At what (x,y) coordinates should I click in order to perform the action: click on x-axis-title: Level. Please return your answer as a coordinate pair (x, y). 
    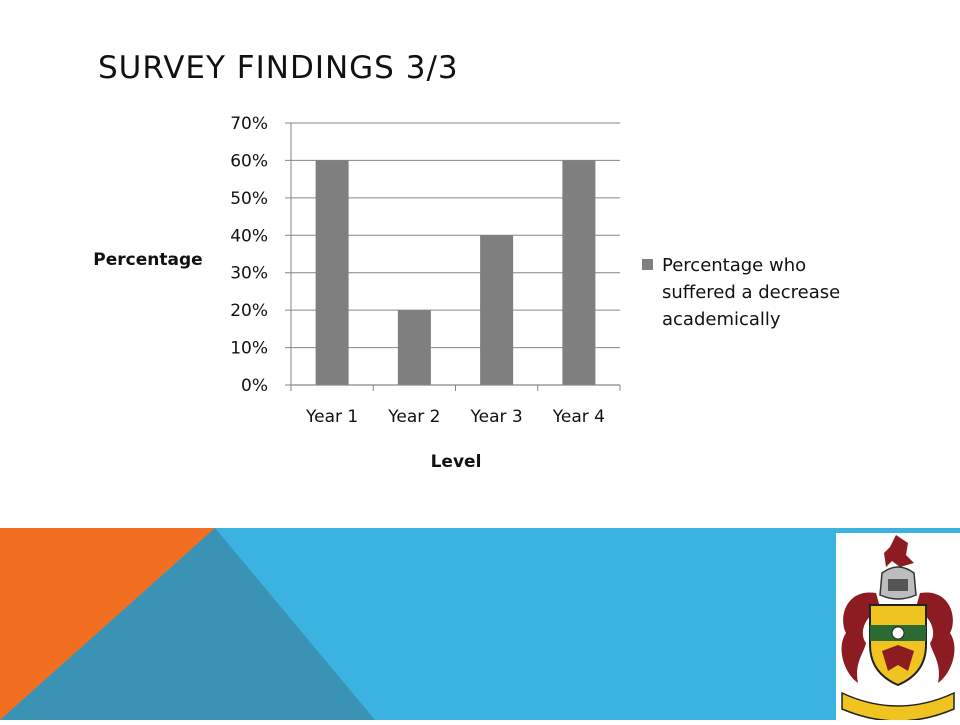
    Looking at the image, I should click on (456, 462).